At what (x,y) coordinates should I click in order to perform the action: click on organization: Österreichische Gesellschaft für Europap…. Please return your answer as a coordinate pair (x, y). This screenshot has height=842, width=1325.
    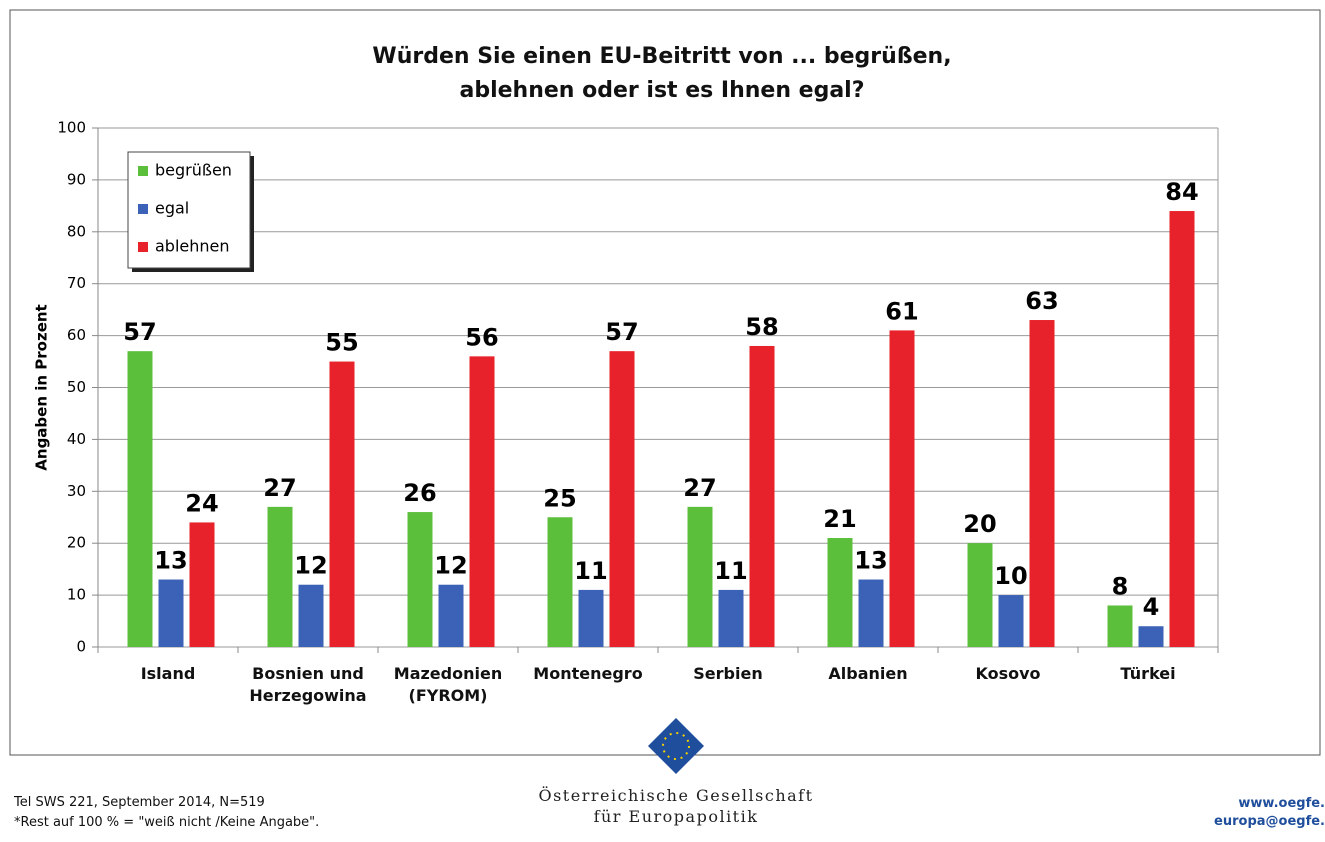
    Looking at the image, I should click on (676, 806).